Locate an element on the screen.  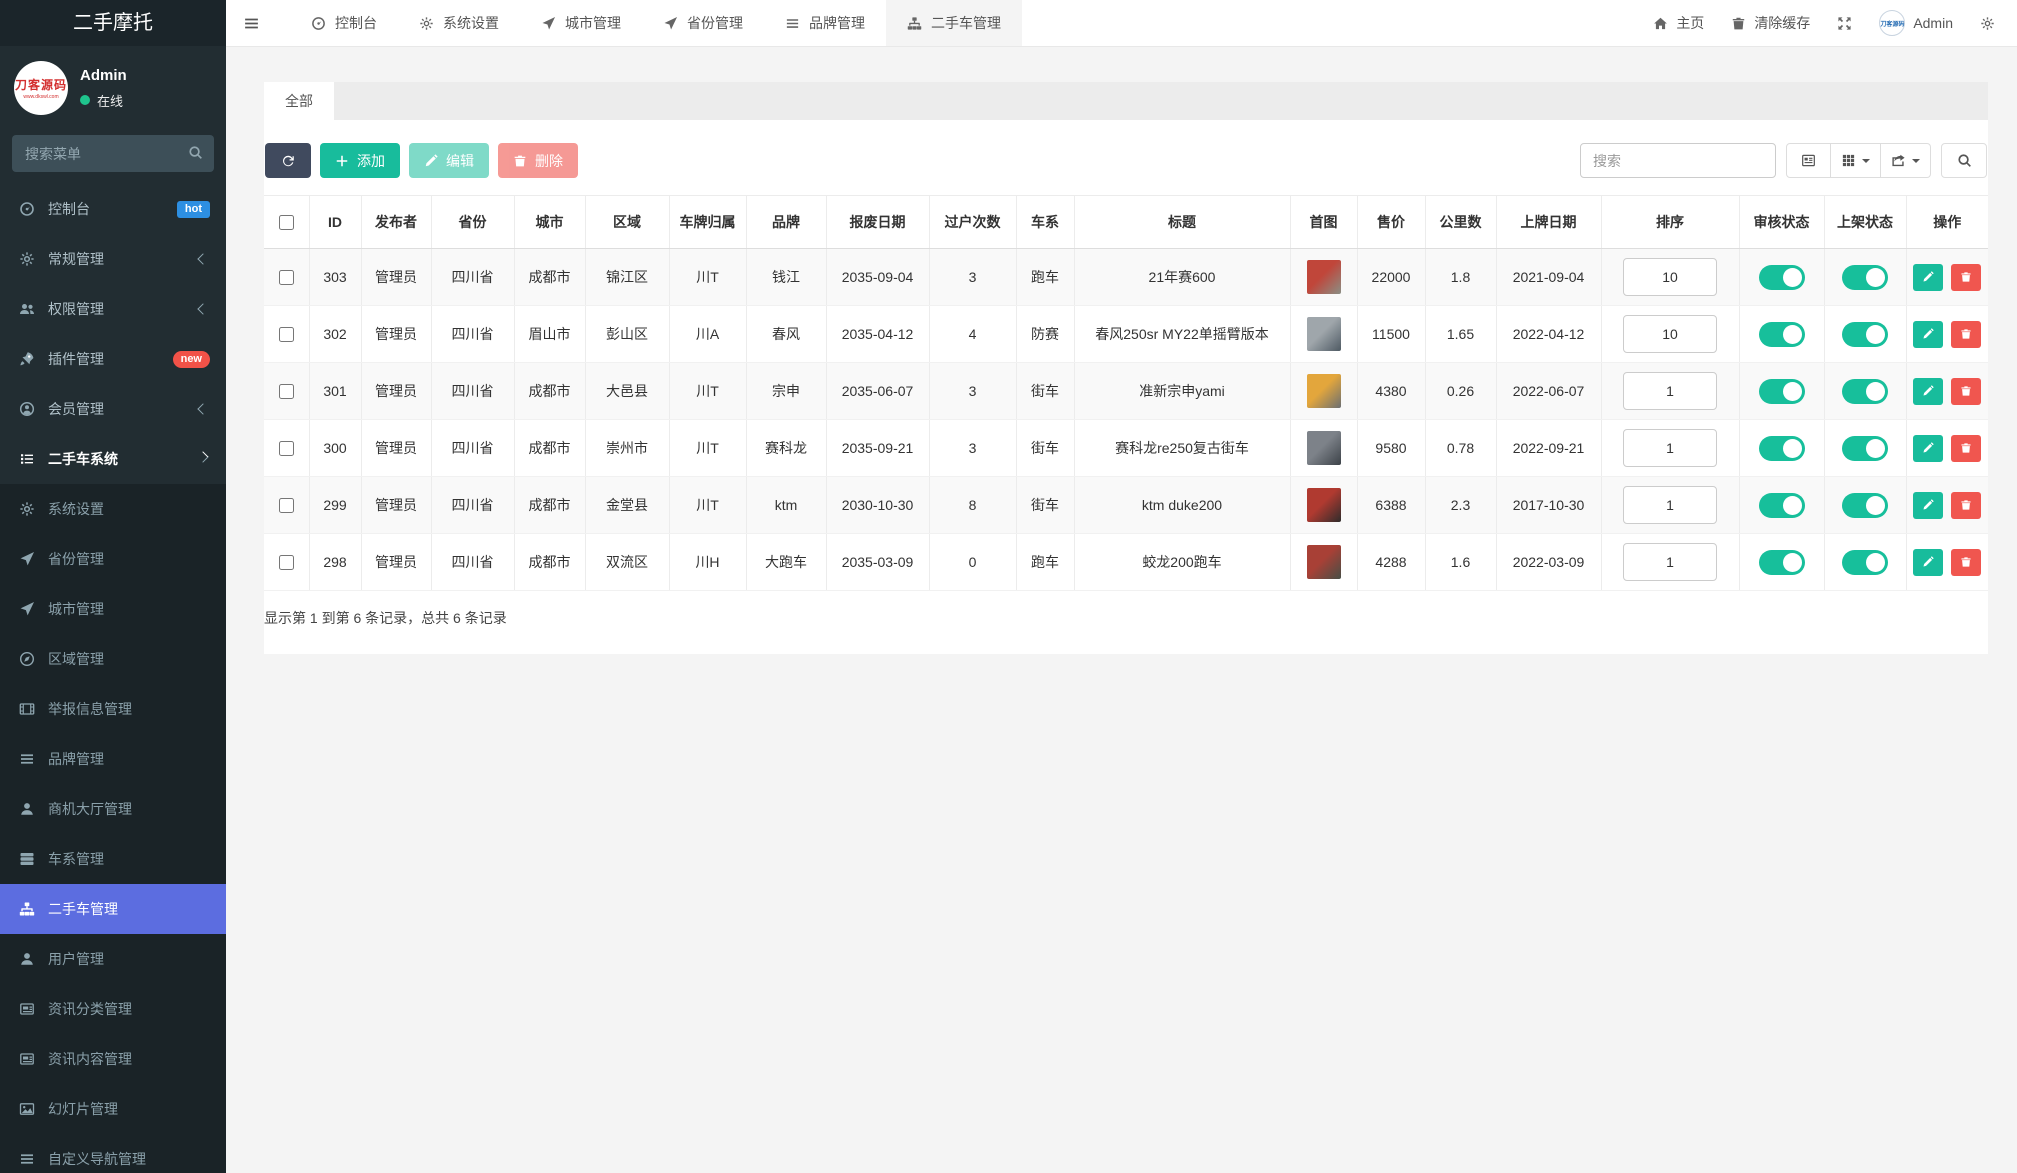
sidebar-item-series-mgmt: 车系管理 is located at coordinates (113, 859).